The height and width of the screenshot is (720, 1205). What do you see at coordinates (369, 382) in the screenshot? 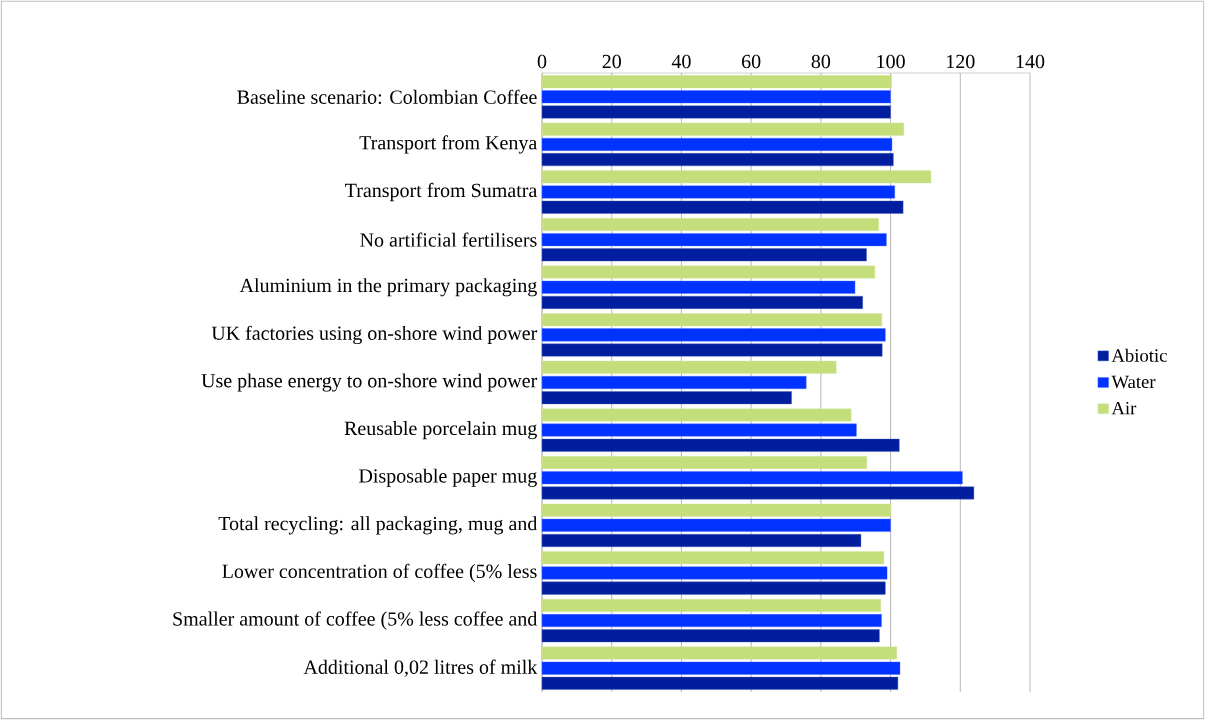
I see `y-tick-label: Use phase energy to on-shore wind power` at bounding box center [369, 382].